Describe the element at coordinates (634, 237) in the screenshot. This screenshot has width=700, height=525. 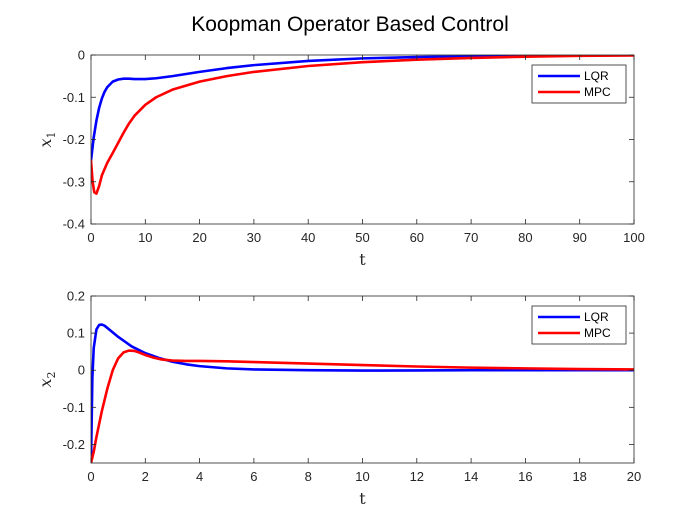
I see `x-tick-label: 100` at that location.